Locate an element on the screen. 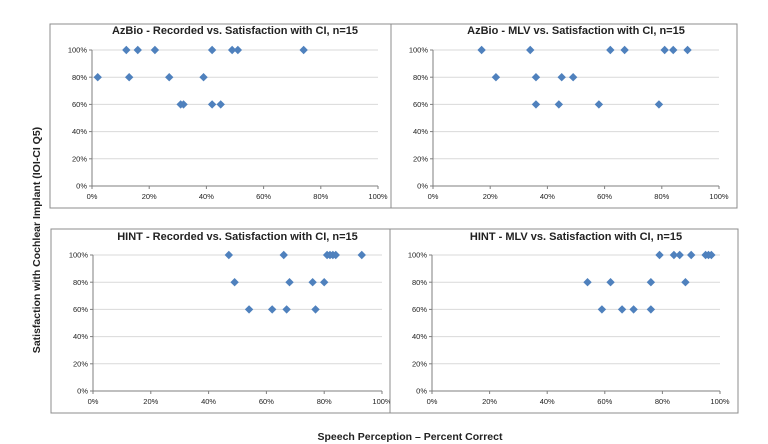 This screenshot has width=768, height=444. x-axis-label: Speech Perception – Percent Correct is located at coordinates (410, 437).